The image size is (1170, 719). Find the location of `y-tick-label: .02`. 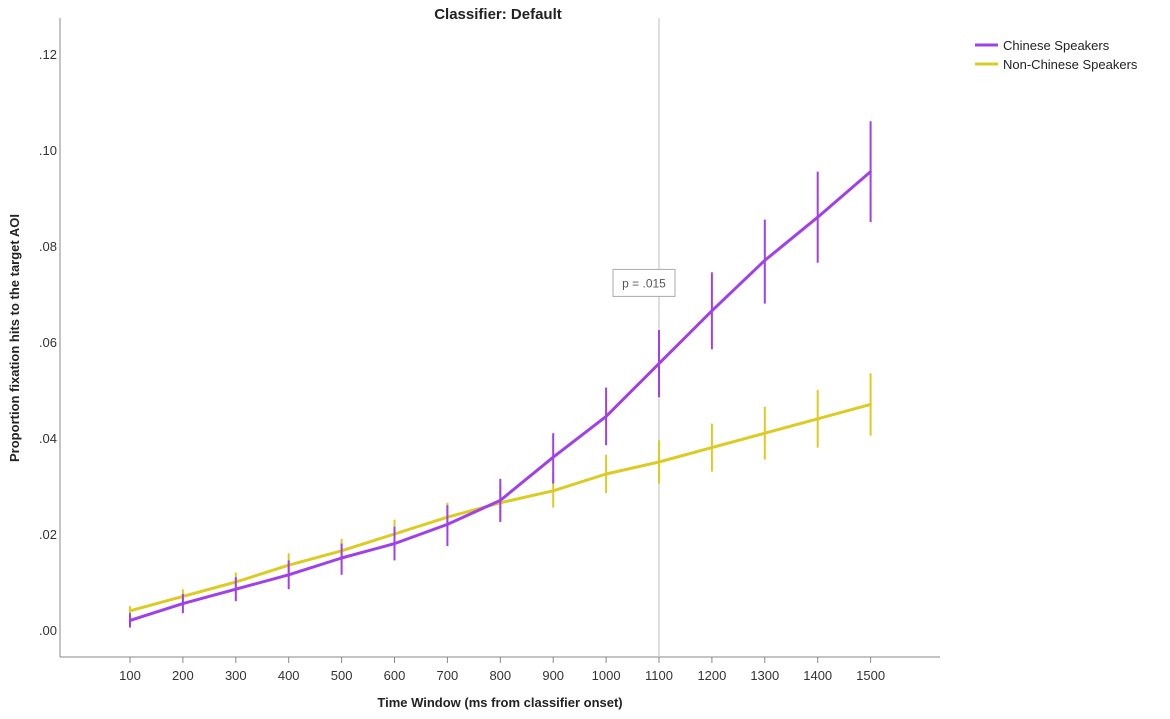

y-tick-label: .02 is located at coordinates (48, 534).